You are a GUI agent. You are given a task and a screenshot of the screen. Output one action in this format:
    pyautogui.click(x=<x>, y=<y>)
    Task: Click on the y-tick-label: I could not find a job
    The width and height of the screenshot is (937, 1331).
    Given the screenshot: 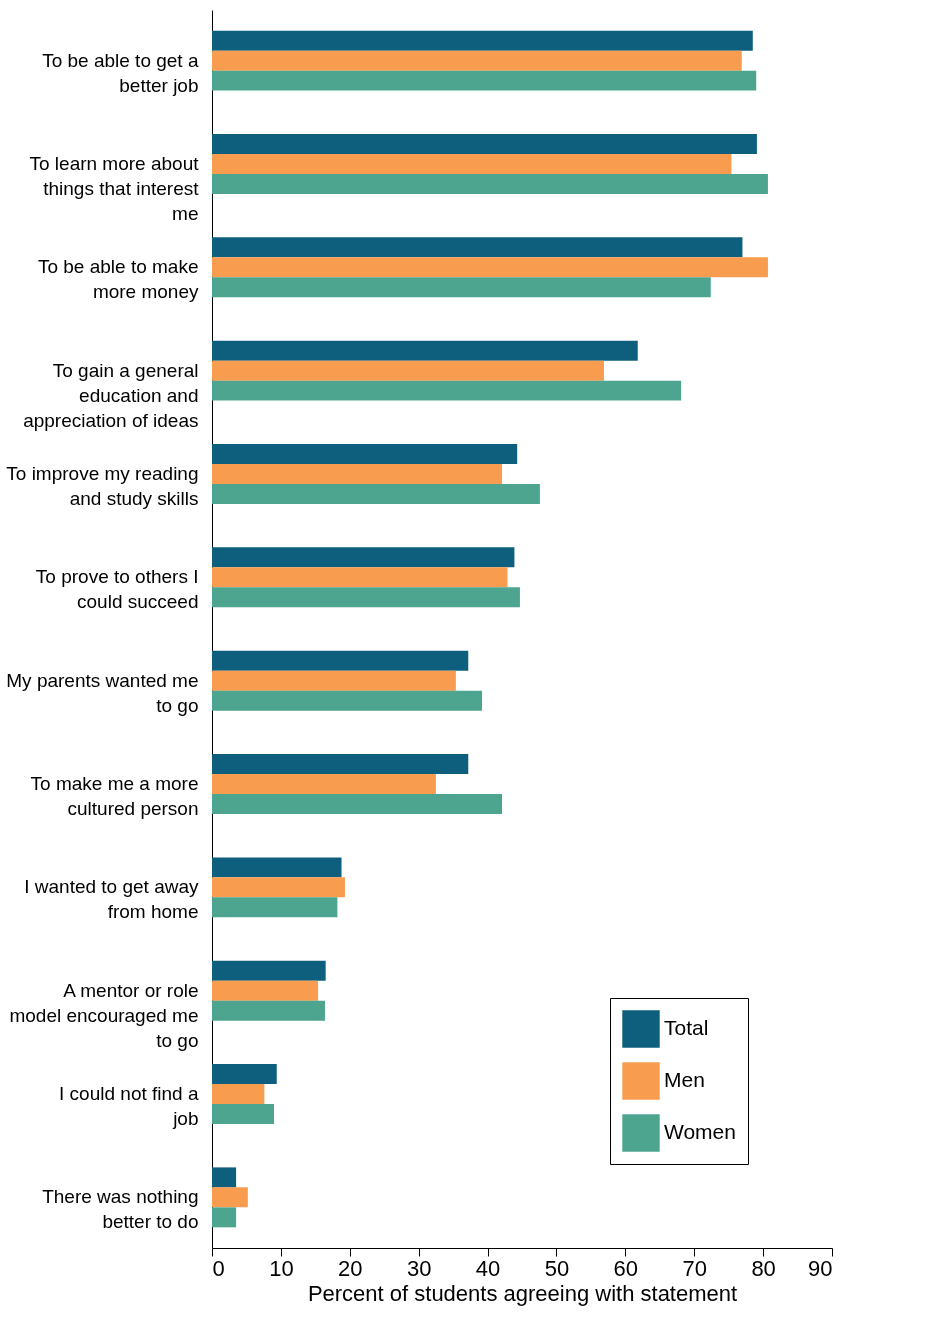 What is the action you would take?
    pyautogui.click(x=129, y=1106)
    